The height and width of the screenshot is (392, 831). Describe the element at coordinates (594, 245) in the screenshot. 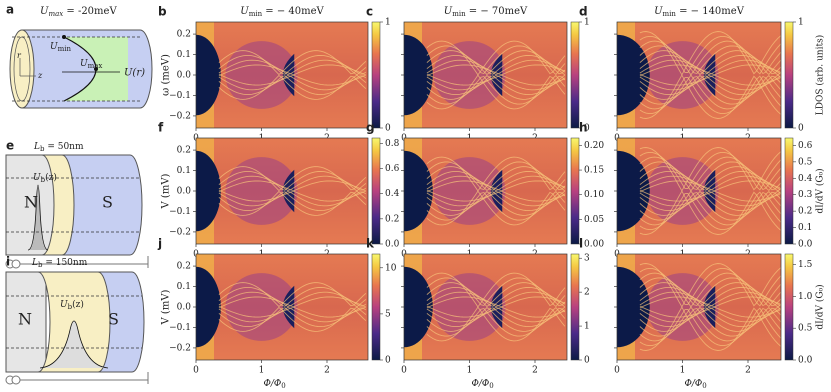

I see `colorbar-tick-label: 0.00` at that location.